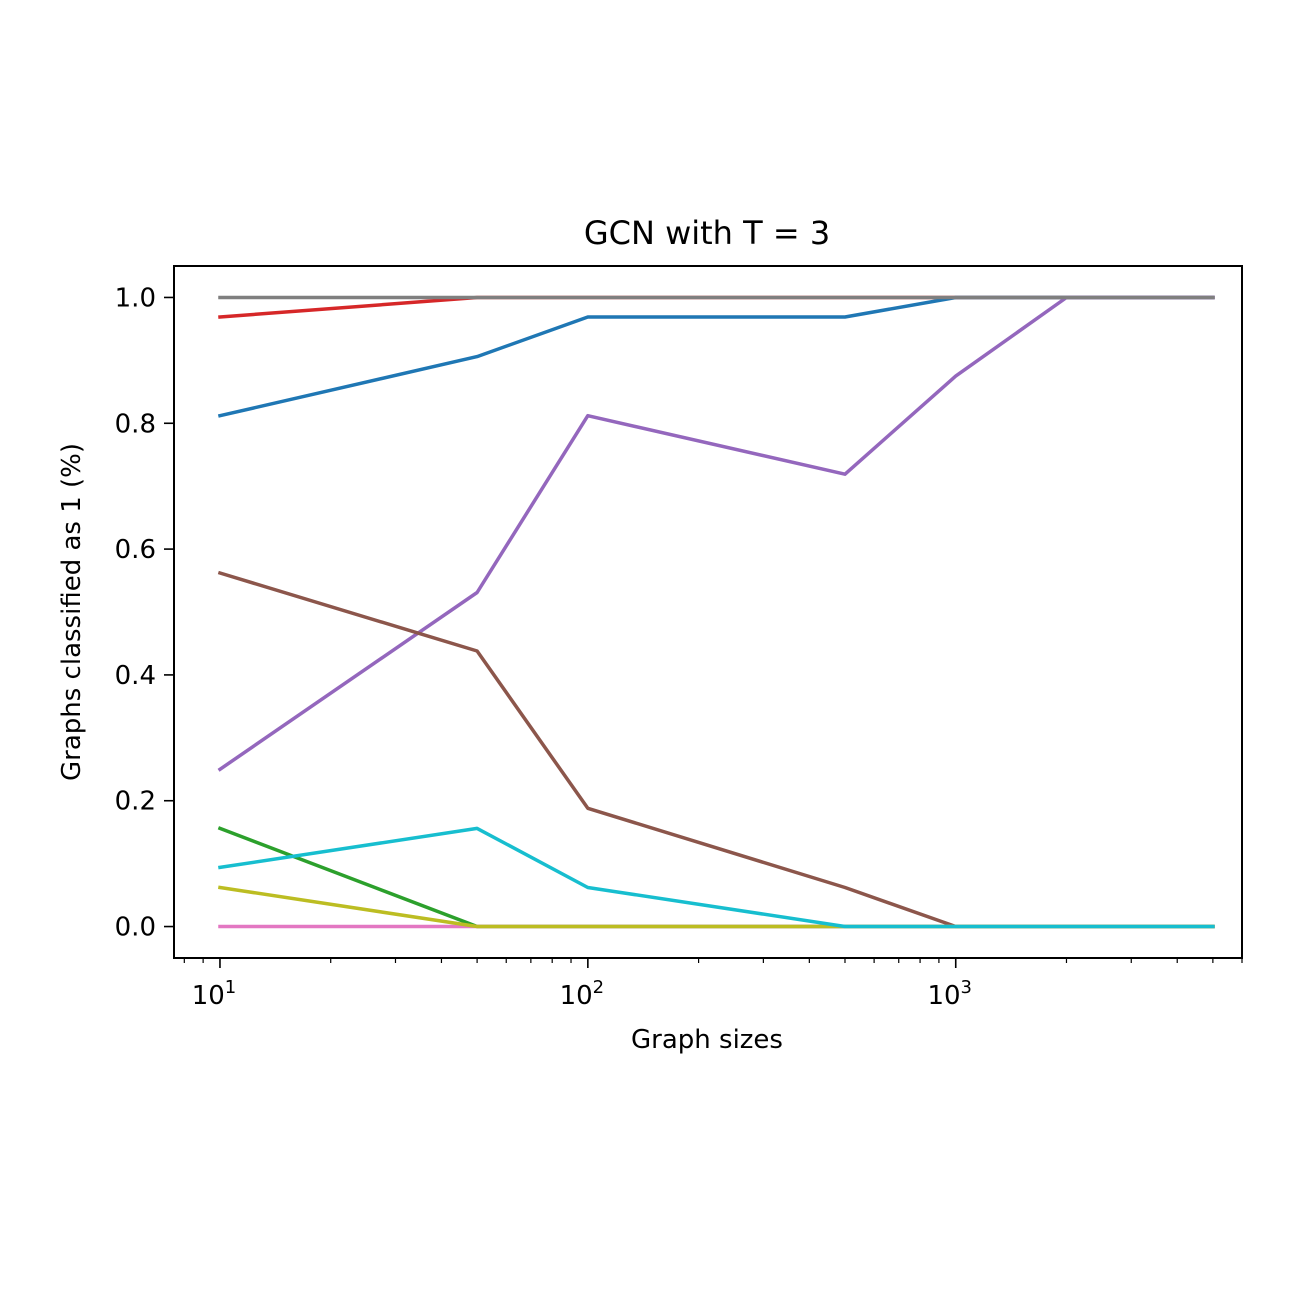 This screenshot has width=1300, height=1300. What do you see at coordinates (214, 994) in the screenshot?
I see `x-tick-label: 10¹` at bounding box center [214, 994].